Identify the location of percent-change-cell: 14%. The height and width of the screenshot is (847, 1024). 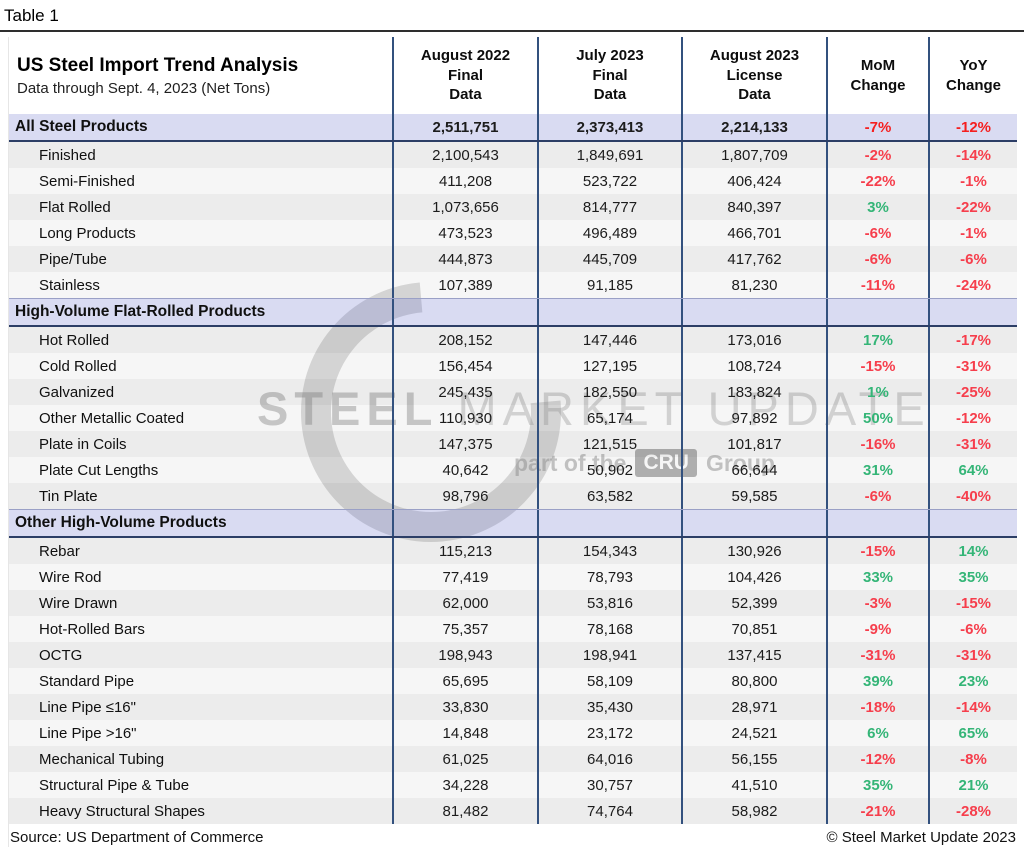
(973, 551).